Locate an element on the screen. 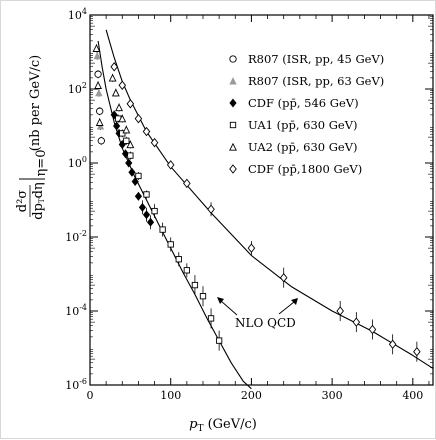  annotation-arrow-left is located at coordinates (229, 308).